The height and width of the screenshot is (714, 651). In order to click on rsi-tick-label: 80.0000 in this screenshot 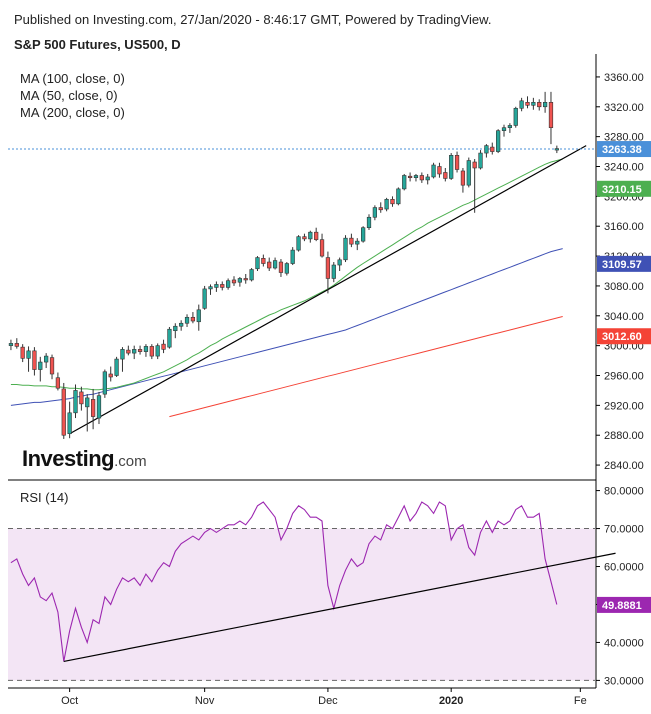, I will do `click(624, 492)`.